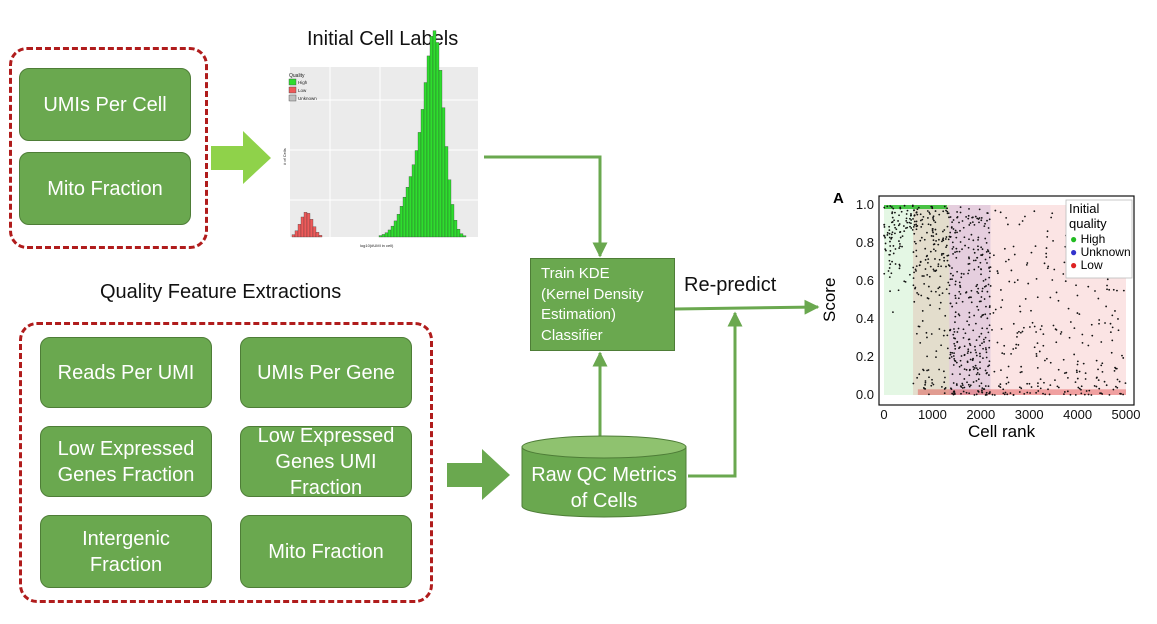 This screenshot has width=1157, height=624. What do you see at coordinates (105, 104) in the screenshot?
I see `umis-per-cell-box: UMIs Per Cell` at bounding box center [105, 104].